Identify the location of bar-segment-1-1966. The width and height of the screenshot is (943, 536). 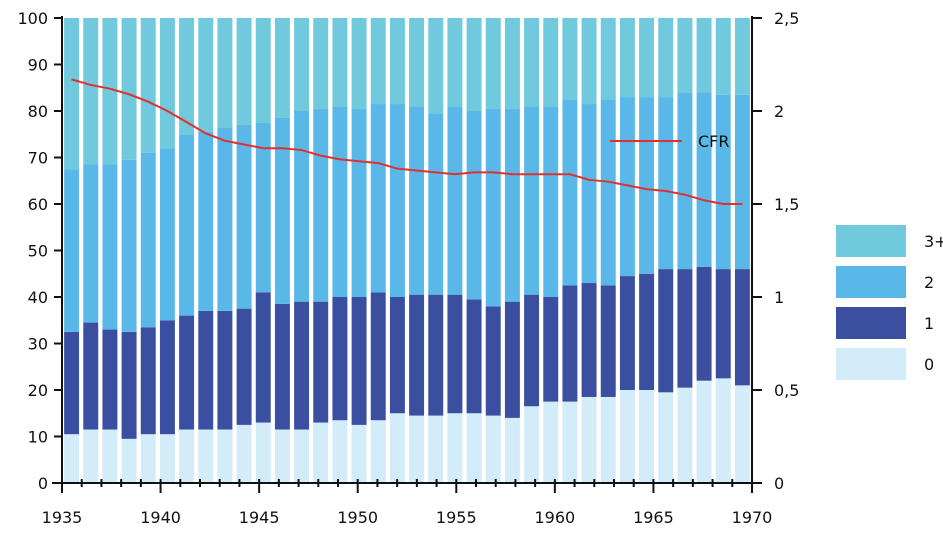
(666, 331).